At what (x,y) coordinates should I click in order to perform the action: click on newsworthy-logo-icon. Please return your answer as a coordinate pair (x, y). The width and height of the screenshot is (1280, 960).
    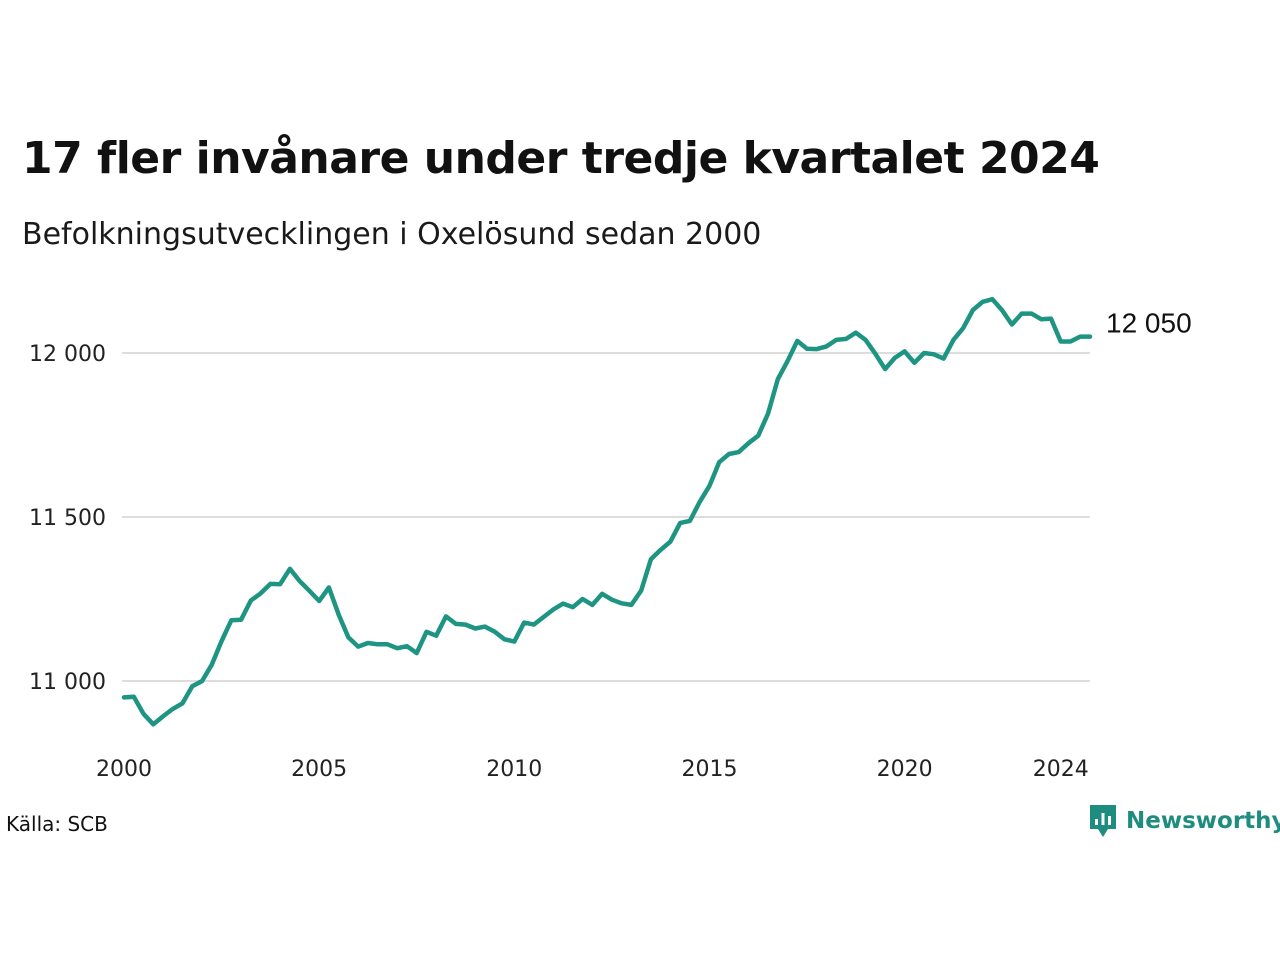
    Looking at the image, I should click on (1103, 821).